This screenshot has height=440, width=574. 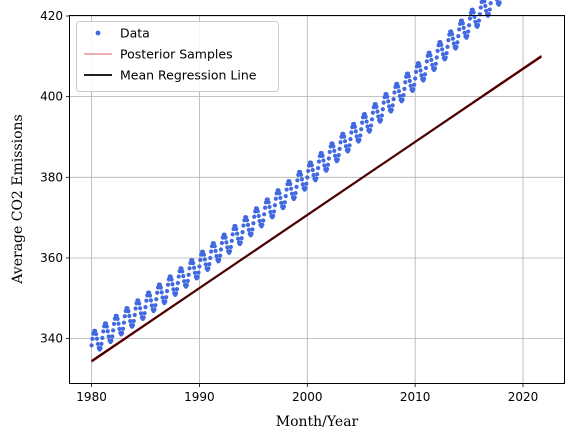 I want to click on y-tick-label: 420, so click(x=51, y=16).